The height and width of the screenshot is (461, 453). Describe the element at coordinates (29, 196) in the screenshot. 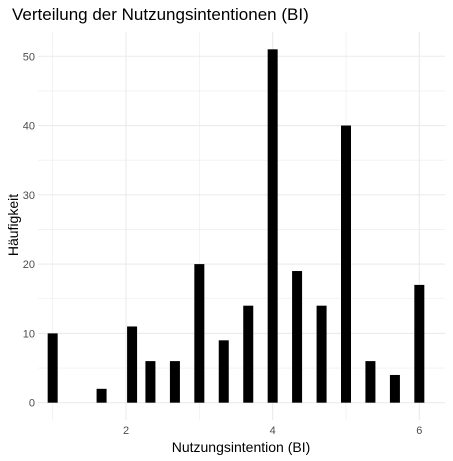

I see `y-tick-label: 30` at that location.